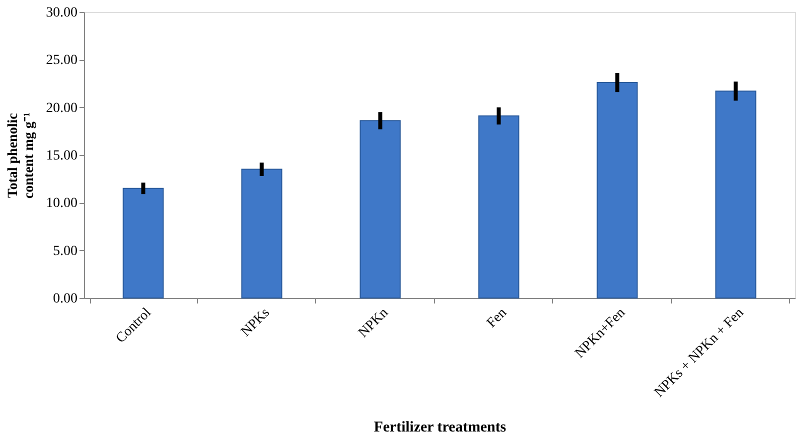 The height and width of the screenshot is (447, 806). Describe the element at coordinates (62, 60) in the screenshot. I see `y-tick-label: 25.00` at that location.